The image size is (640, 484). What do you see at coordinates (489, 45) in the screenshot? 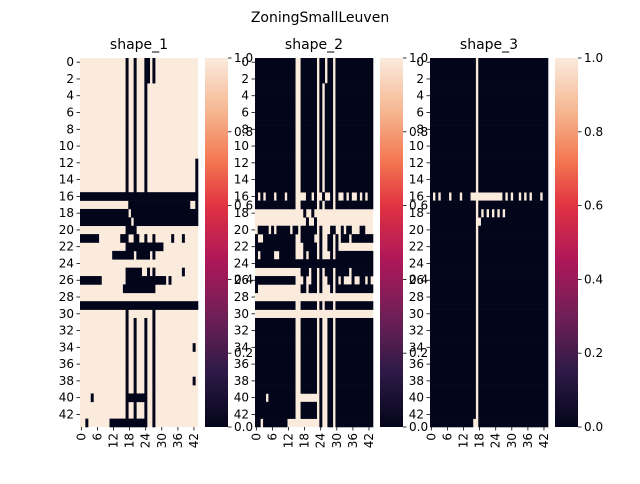
I see `heatmap-title: shape_3` at bounding box center [489, 45].